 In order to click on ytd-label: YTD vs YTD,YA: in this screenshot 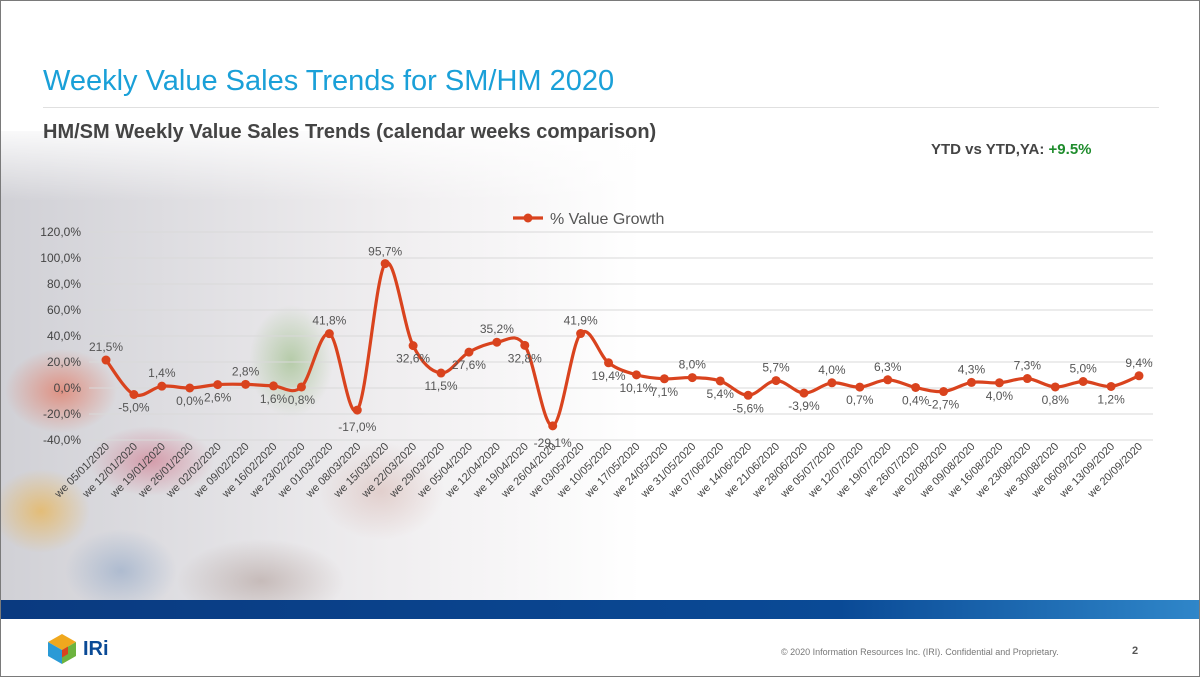, I will do `click(988, 149)`.